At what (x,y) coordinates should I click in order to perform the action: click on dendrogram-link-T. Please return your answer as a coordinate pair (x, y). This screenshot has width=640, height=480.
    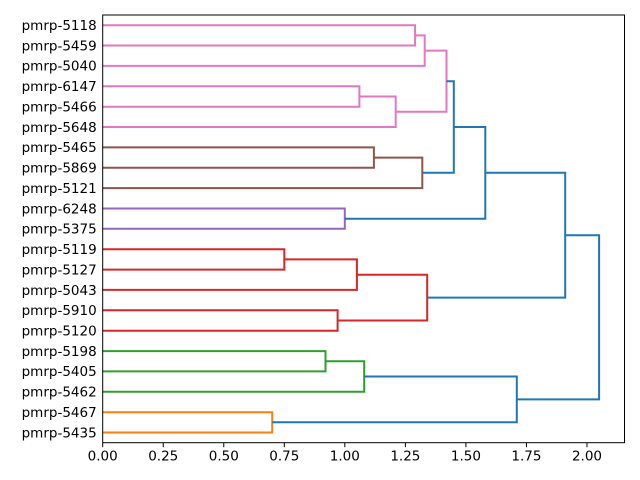
    Looking at the image, I should click on (558, 317).